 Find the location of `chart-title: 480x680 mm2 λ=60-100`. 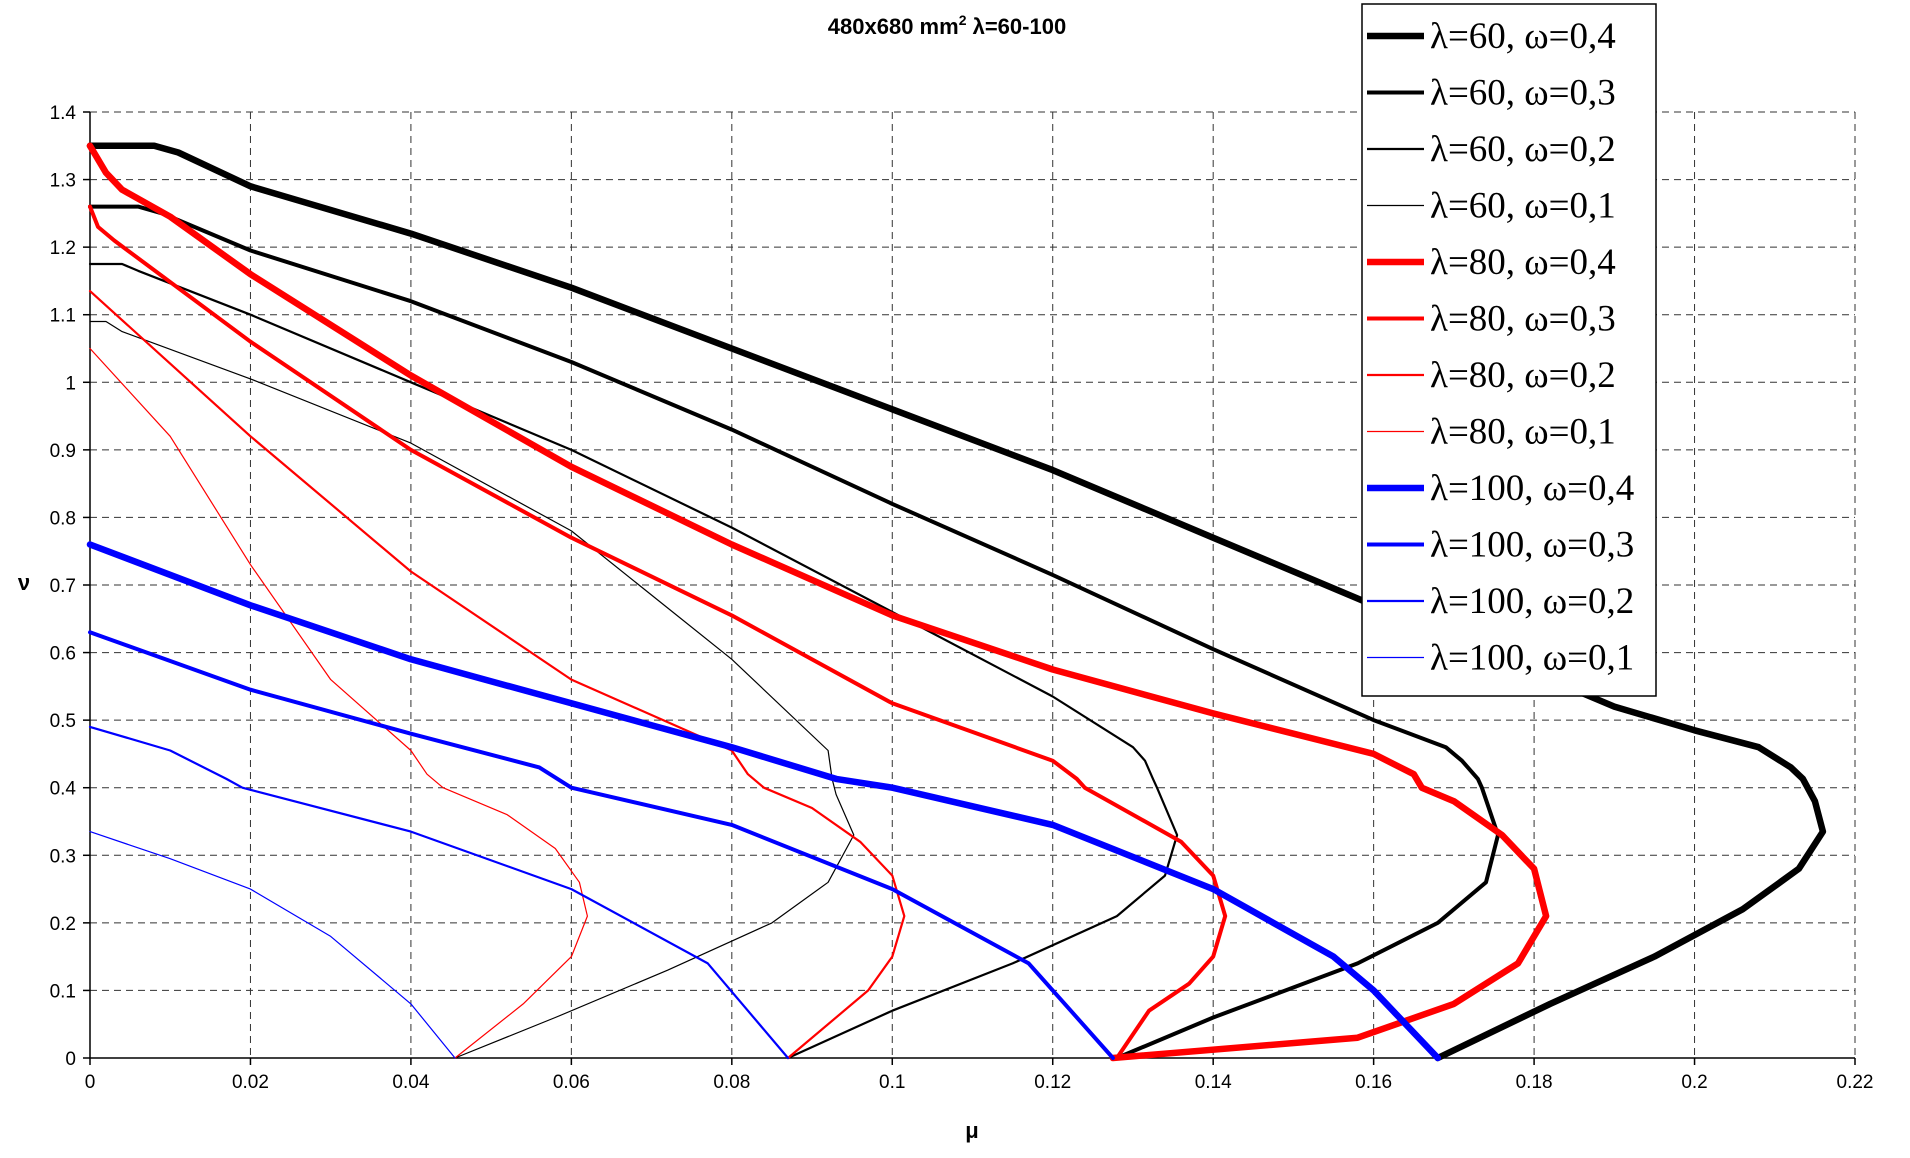

chart-title: 480x680 mm2 λ=60-100 is located at coordinates (947, 25).